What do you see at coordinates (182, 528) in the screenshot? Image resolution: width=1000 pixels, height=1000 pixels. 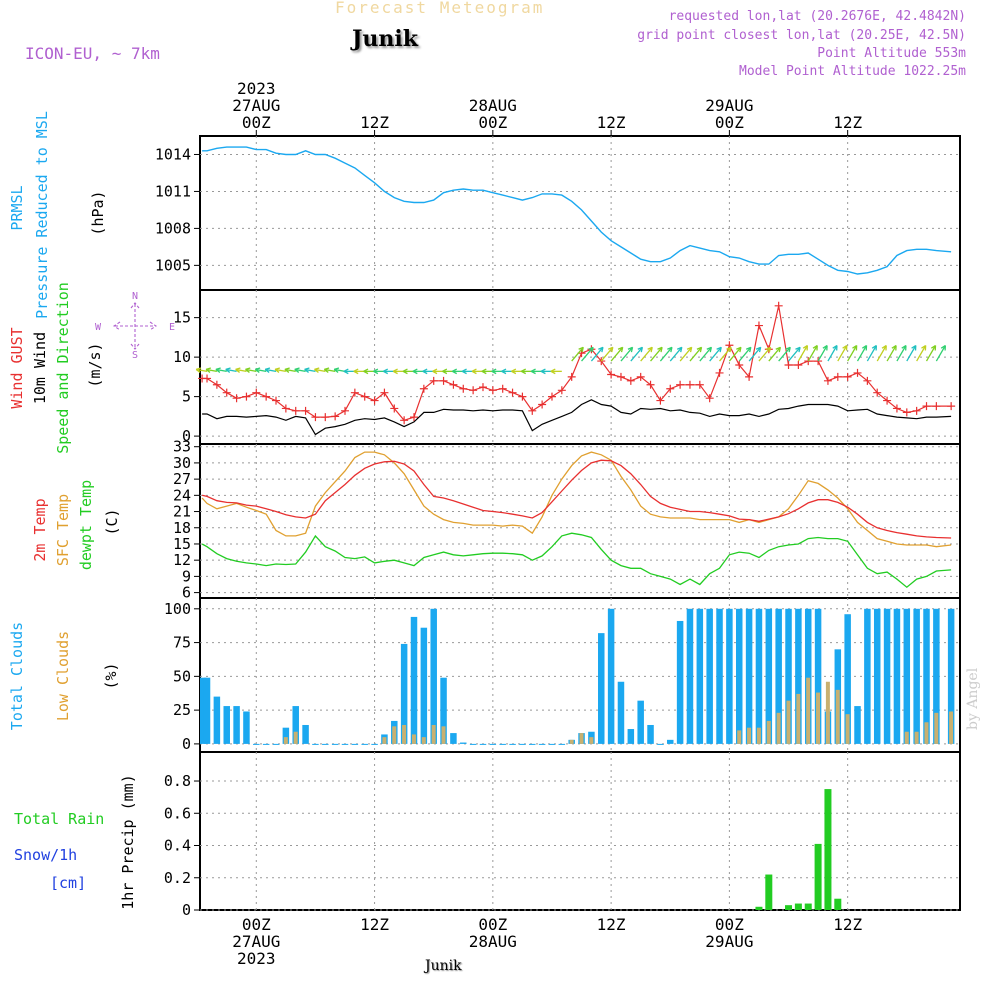 I see `y-tick-label: 18` at bounding box center [182, 528].